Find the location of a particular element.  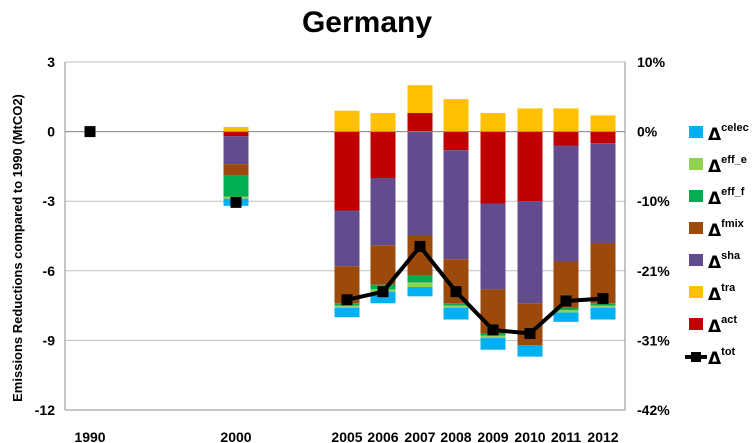

x-tick-label: 2009 is located at coordinates (492, 436).